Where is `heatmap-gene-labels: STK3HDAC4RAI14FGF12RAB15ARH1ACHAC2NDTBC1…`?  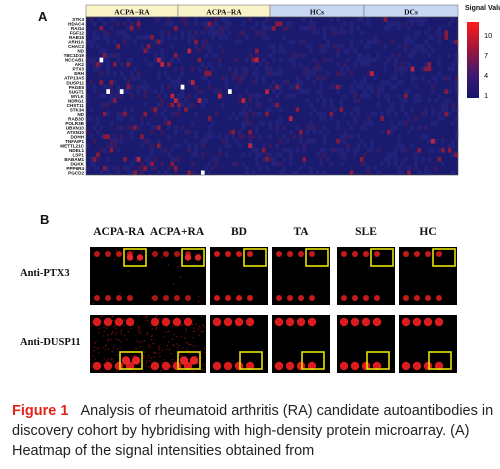
heatmap-gene-labels: STK3HDAC4RAI14FGF12RAB15ARH1ACHAC2NDTBC1… is located at coordinates (72, 96).